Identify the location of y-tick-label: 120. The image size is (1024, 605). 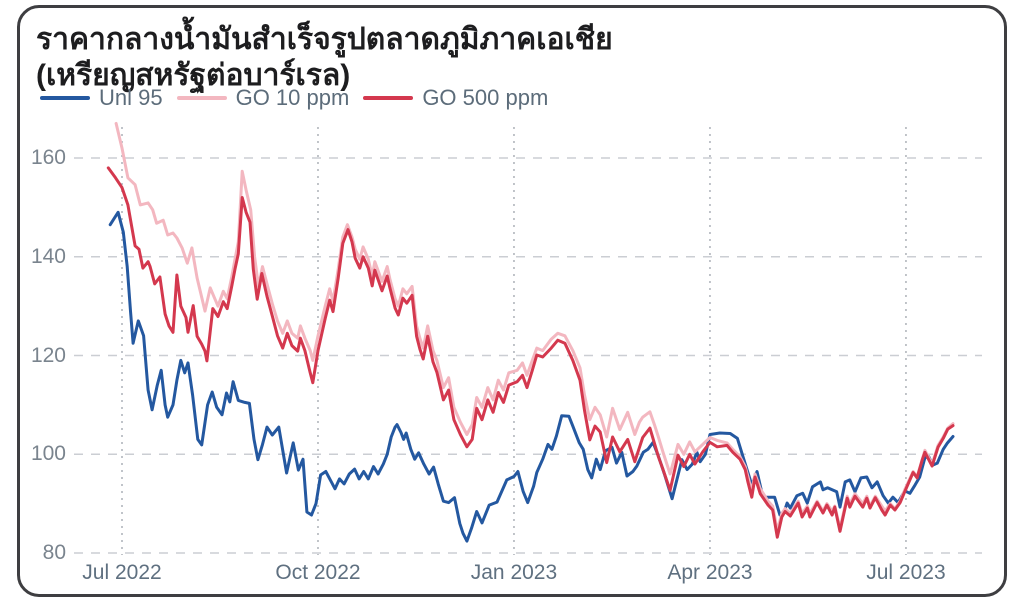
(48, 355).